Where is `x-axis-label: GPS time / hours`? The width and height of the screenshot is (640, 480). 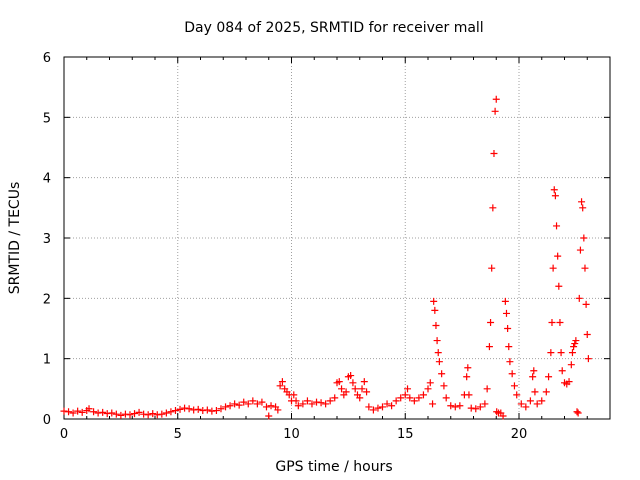 x-axis-label: GPS time / hours is located at coordinates (333, 467).